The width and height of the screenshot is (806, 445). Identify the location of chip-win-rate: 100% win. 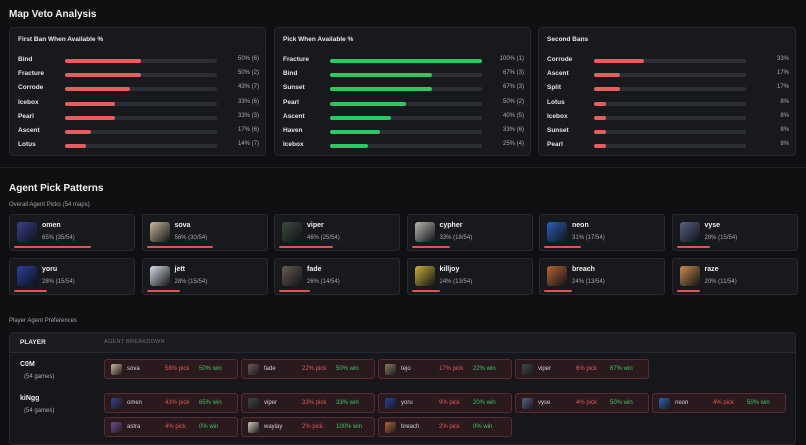
(349, 427).